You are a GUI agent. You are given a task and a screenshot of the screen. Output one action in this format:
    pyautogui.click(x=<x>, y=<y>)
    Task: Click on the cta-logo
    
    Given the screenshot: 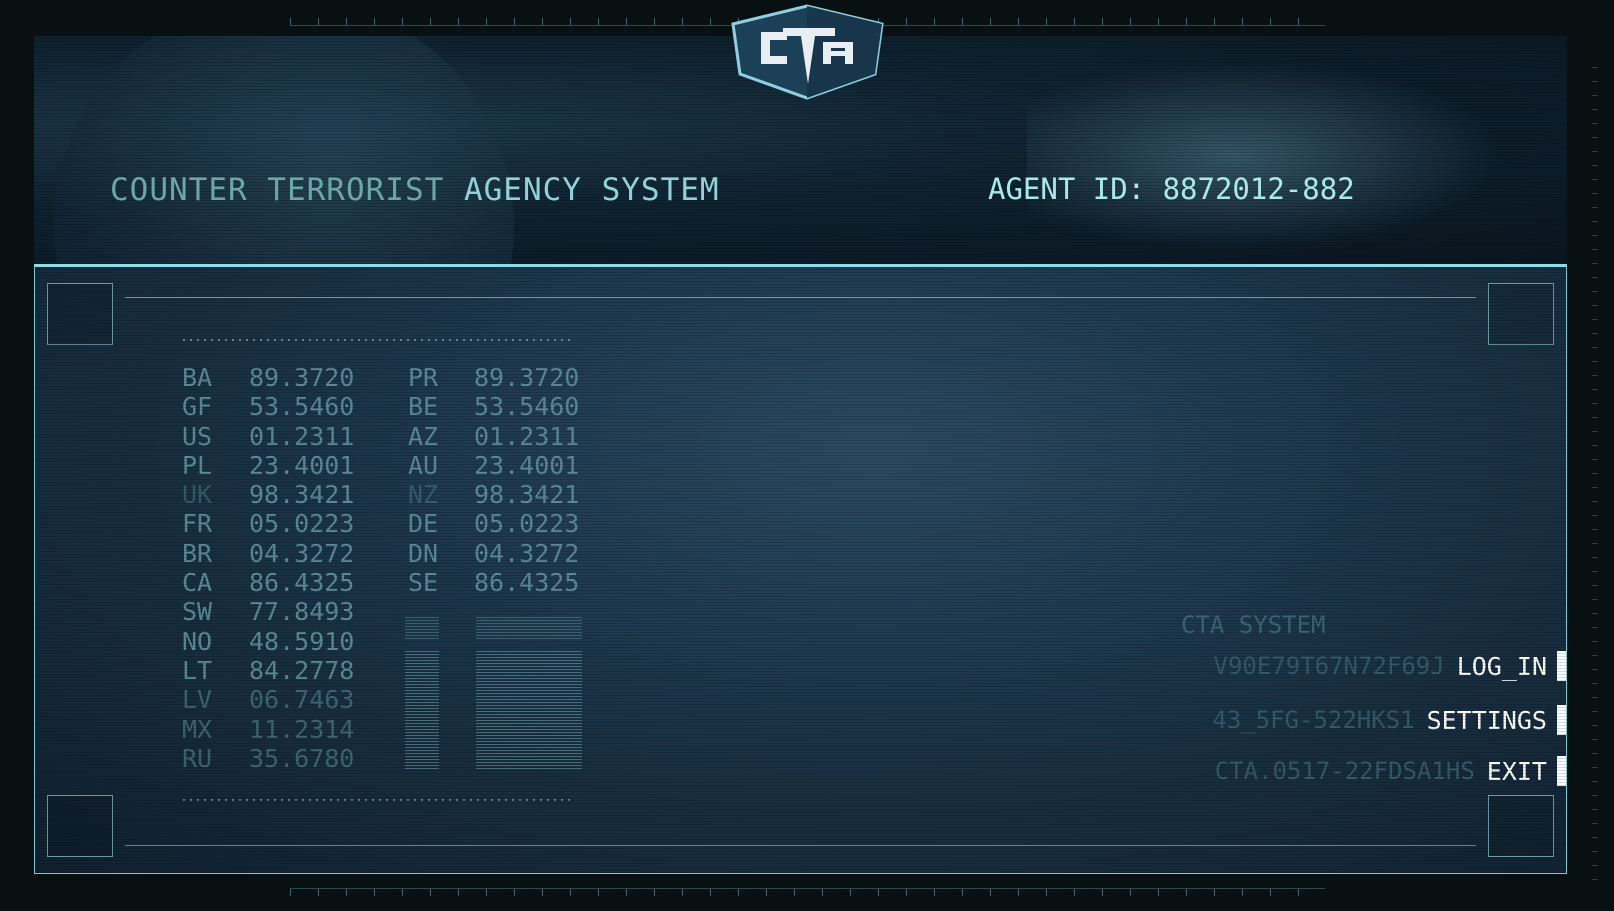 What is the action you would take?
    pyautogui.click(x=807, y=52)
    